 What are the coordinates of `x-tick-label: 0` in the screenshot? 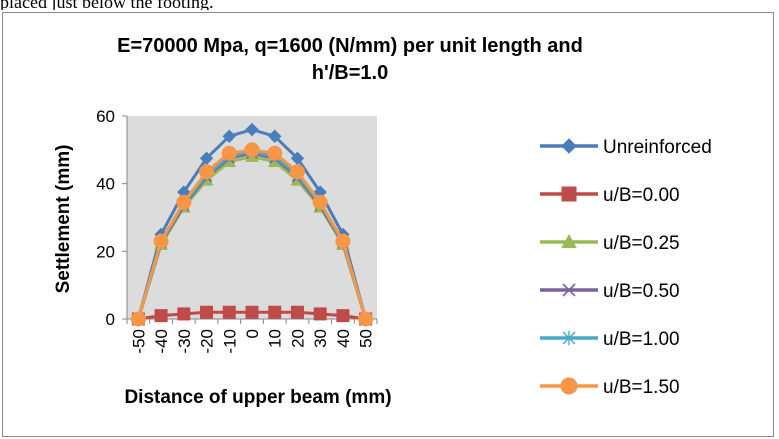 It's located at (252, 333).